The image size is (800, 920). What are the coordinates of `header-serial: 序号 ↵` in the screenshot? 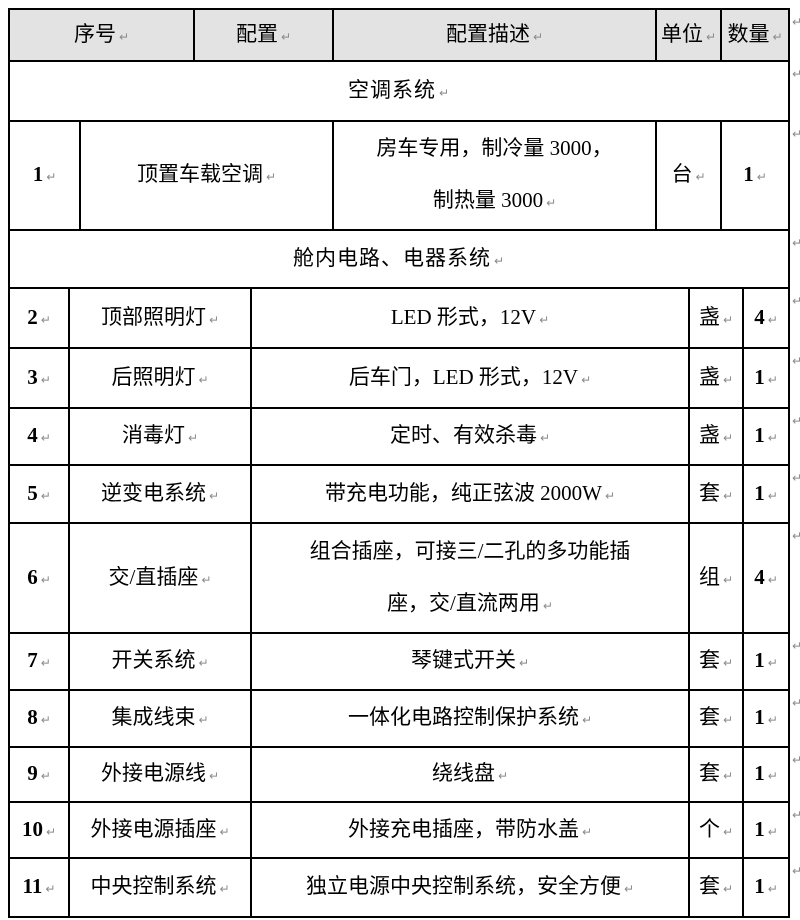 It's located at (101, 35).